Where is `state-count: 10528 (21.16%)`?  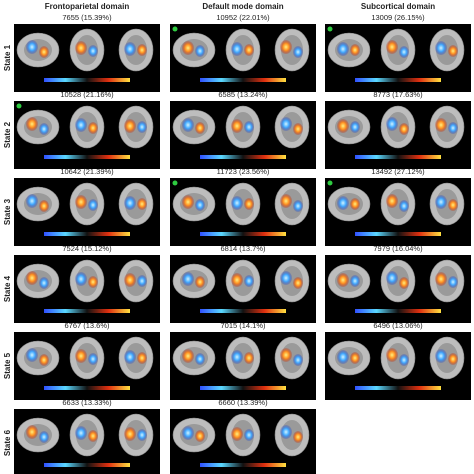
state-count: 10528 (21.16%) is located at coordinates (87, 94).